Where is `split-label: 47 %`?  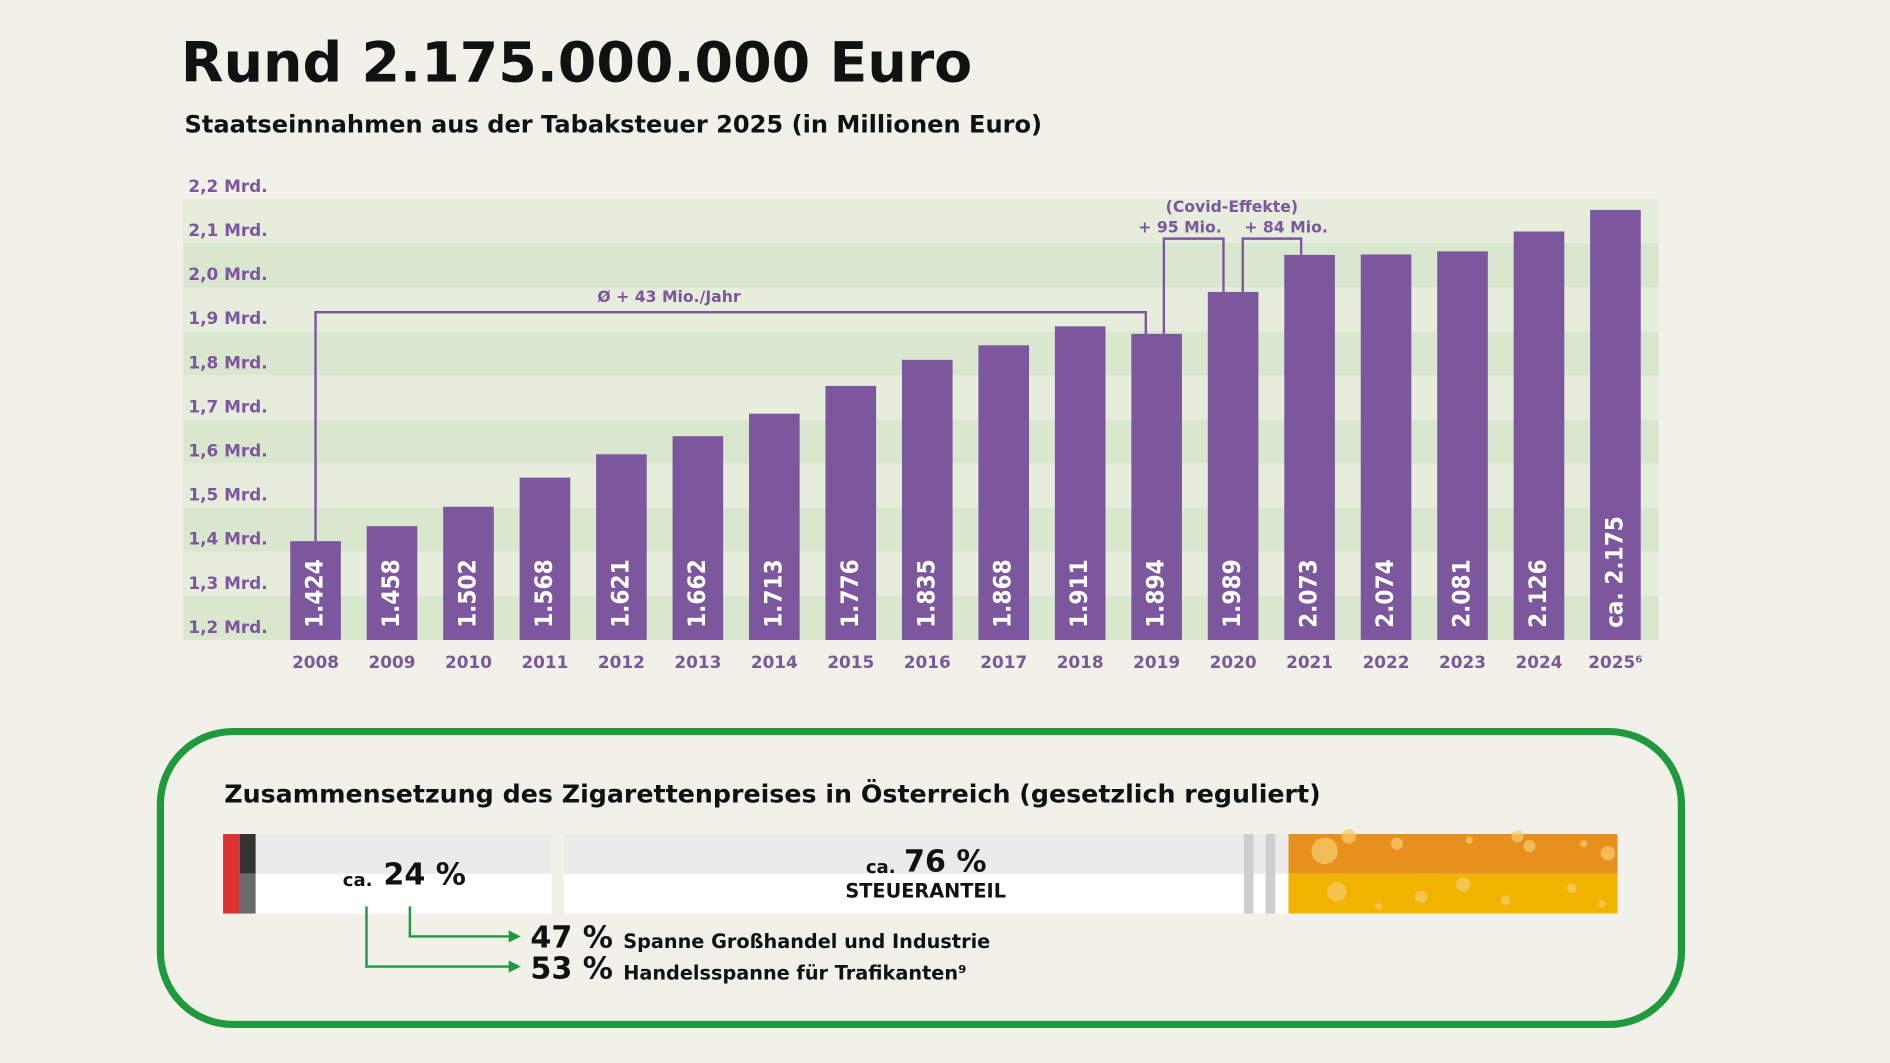
split-label: 47 % is located at coordinates (571, 937).